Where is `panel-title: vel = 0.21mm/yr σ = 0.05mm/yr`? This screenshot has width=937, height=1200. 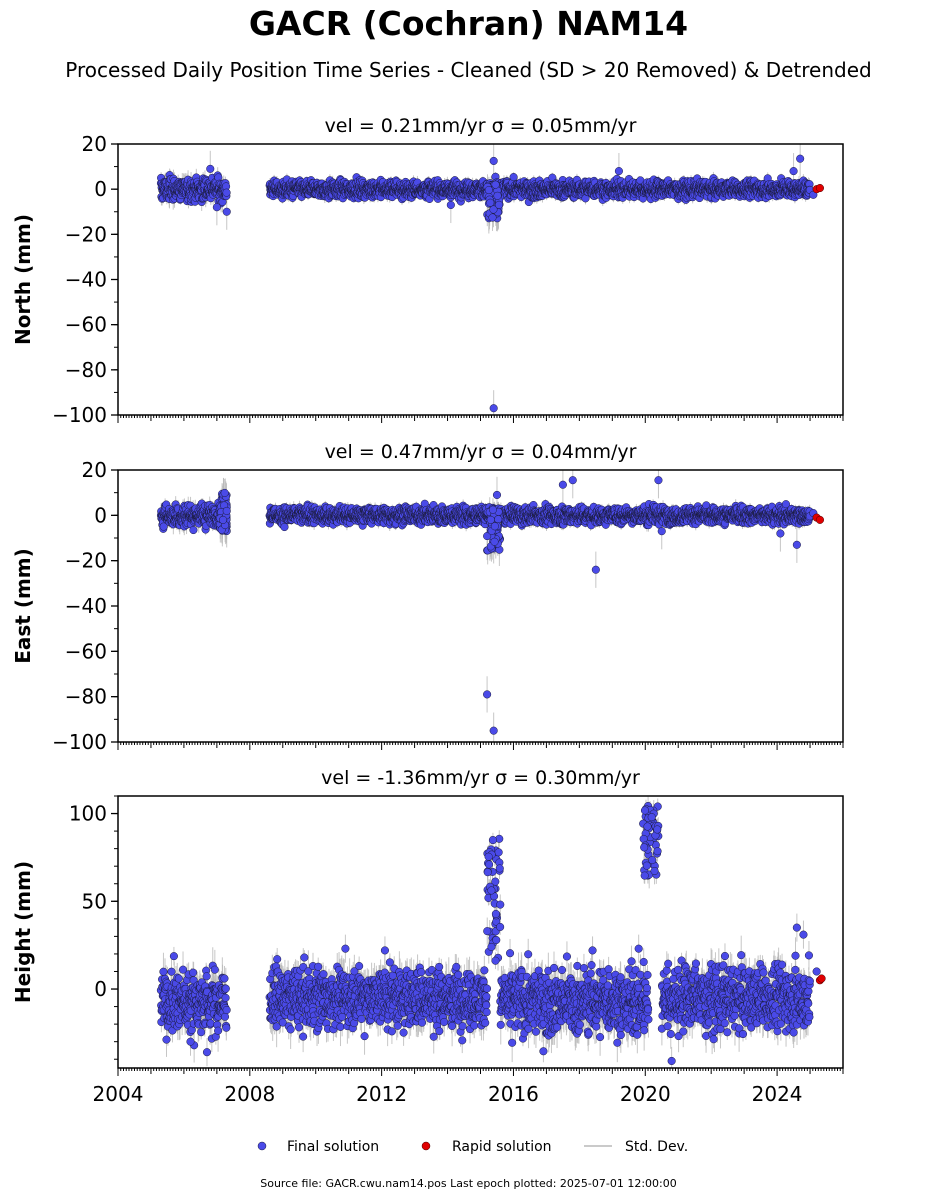
panel-title: vel = 0.21mm/yr σ = 0.05mm/yr is located at coordinates (481, 126).